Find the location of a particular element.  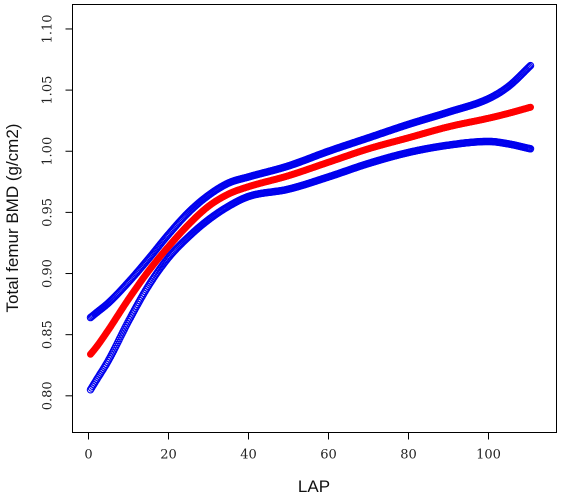

y-tick-label: 1.10 is located at coordinates (48, 28).